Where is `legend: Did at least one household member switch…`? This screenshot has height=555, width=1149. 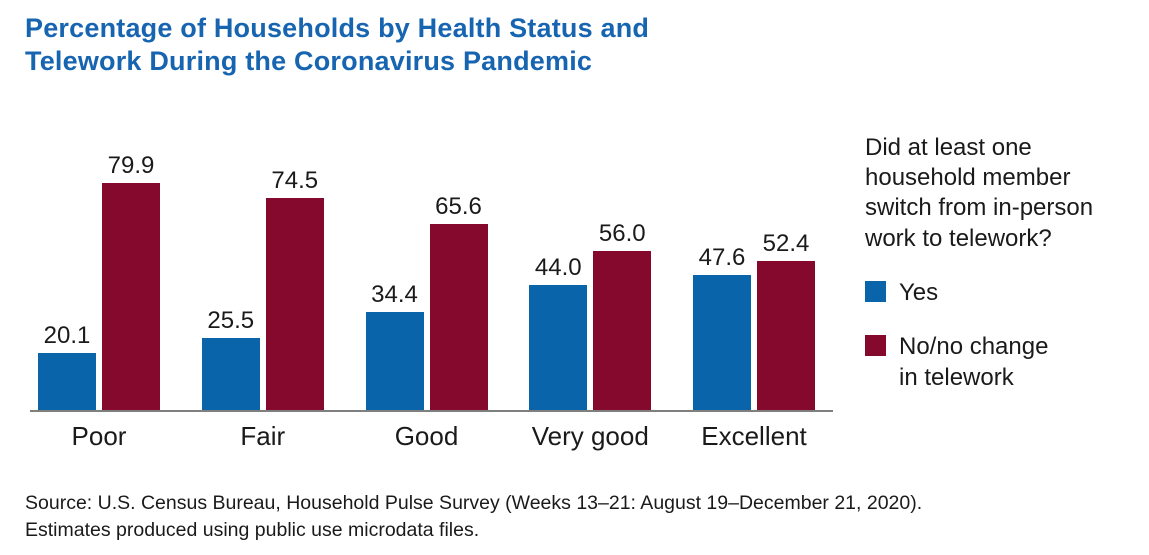
legend: Did at least one household member switch… is located at coordinates (1006, 263).